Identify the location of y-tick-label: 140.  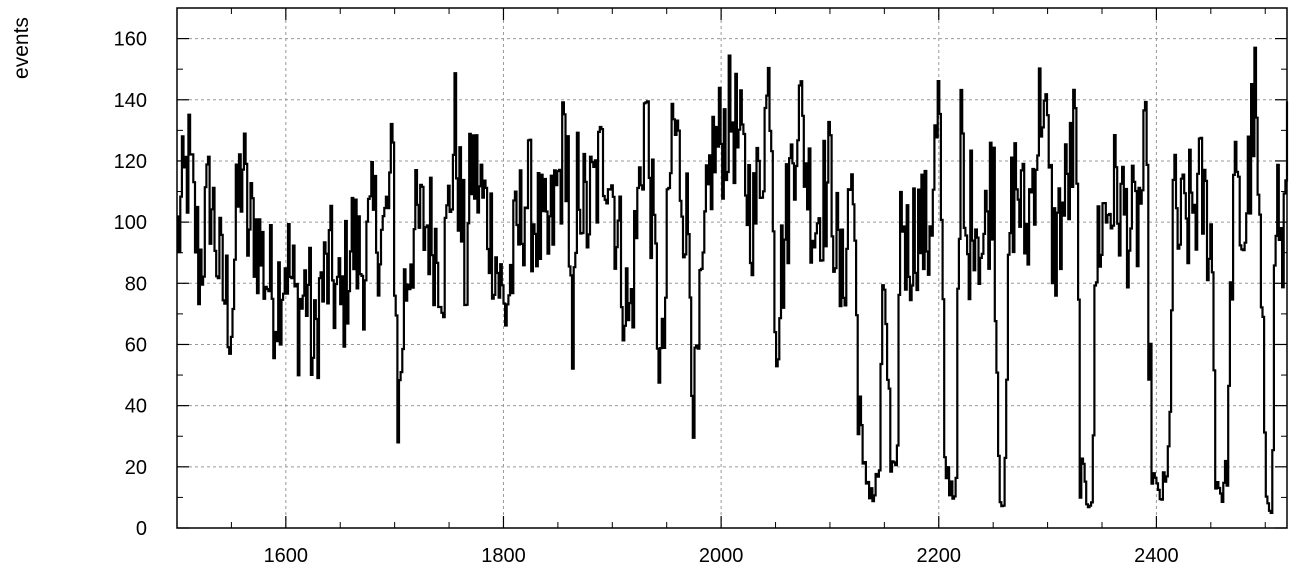
(130, 101).